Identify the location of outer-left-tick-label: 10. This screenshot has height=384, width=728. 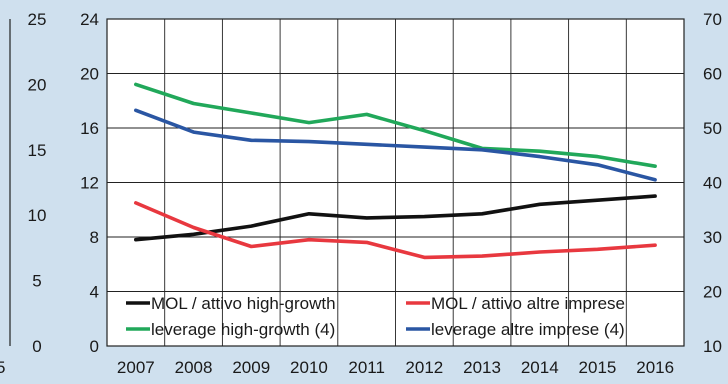
(37, 215).